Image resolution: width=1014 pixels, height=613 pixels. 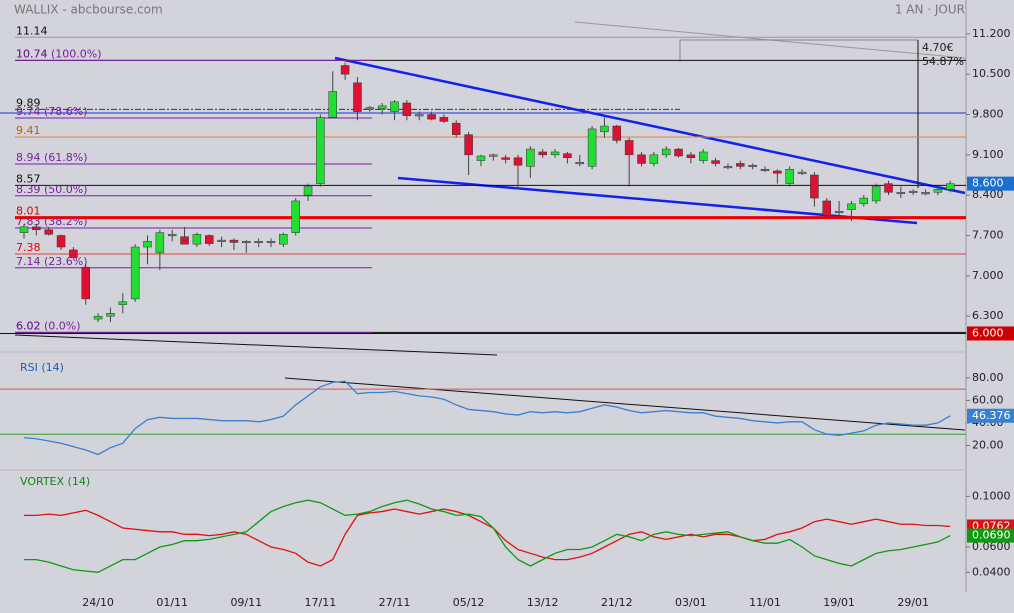 What do you see at coordinates (98, 602) in the screenshot?
I see `x-tick-label: 24/10` at bounding box center [98, 602].